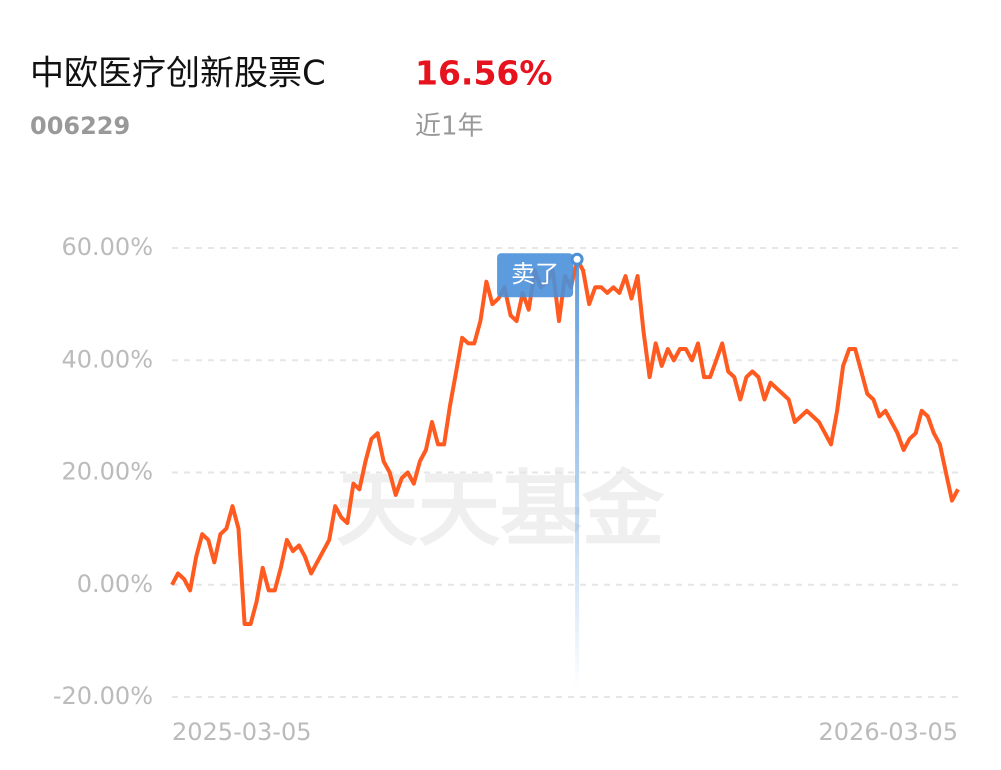  Describe the element at coordinates (449, 127) in the screenshot. I see `period: 近1年` at that location.